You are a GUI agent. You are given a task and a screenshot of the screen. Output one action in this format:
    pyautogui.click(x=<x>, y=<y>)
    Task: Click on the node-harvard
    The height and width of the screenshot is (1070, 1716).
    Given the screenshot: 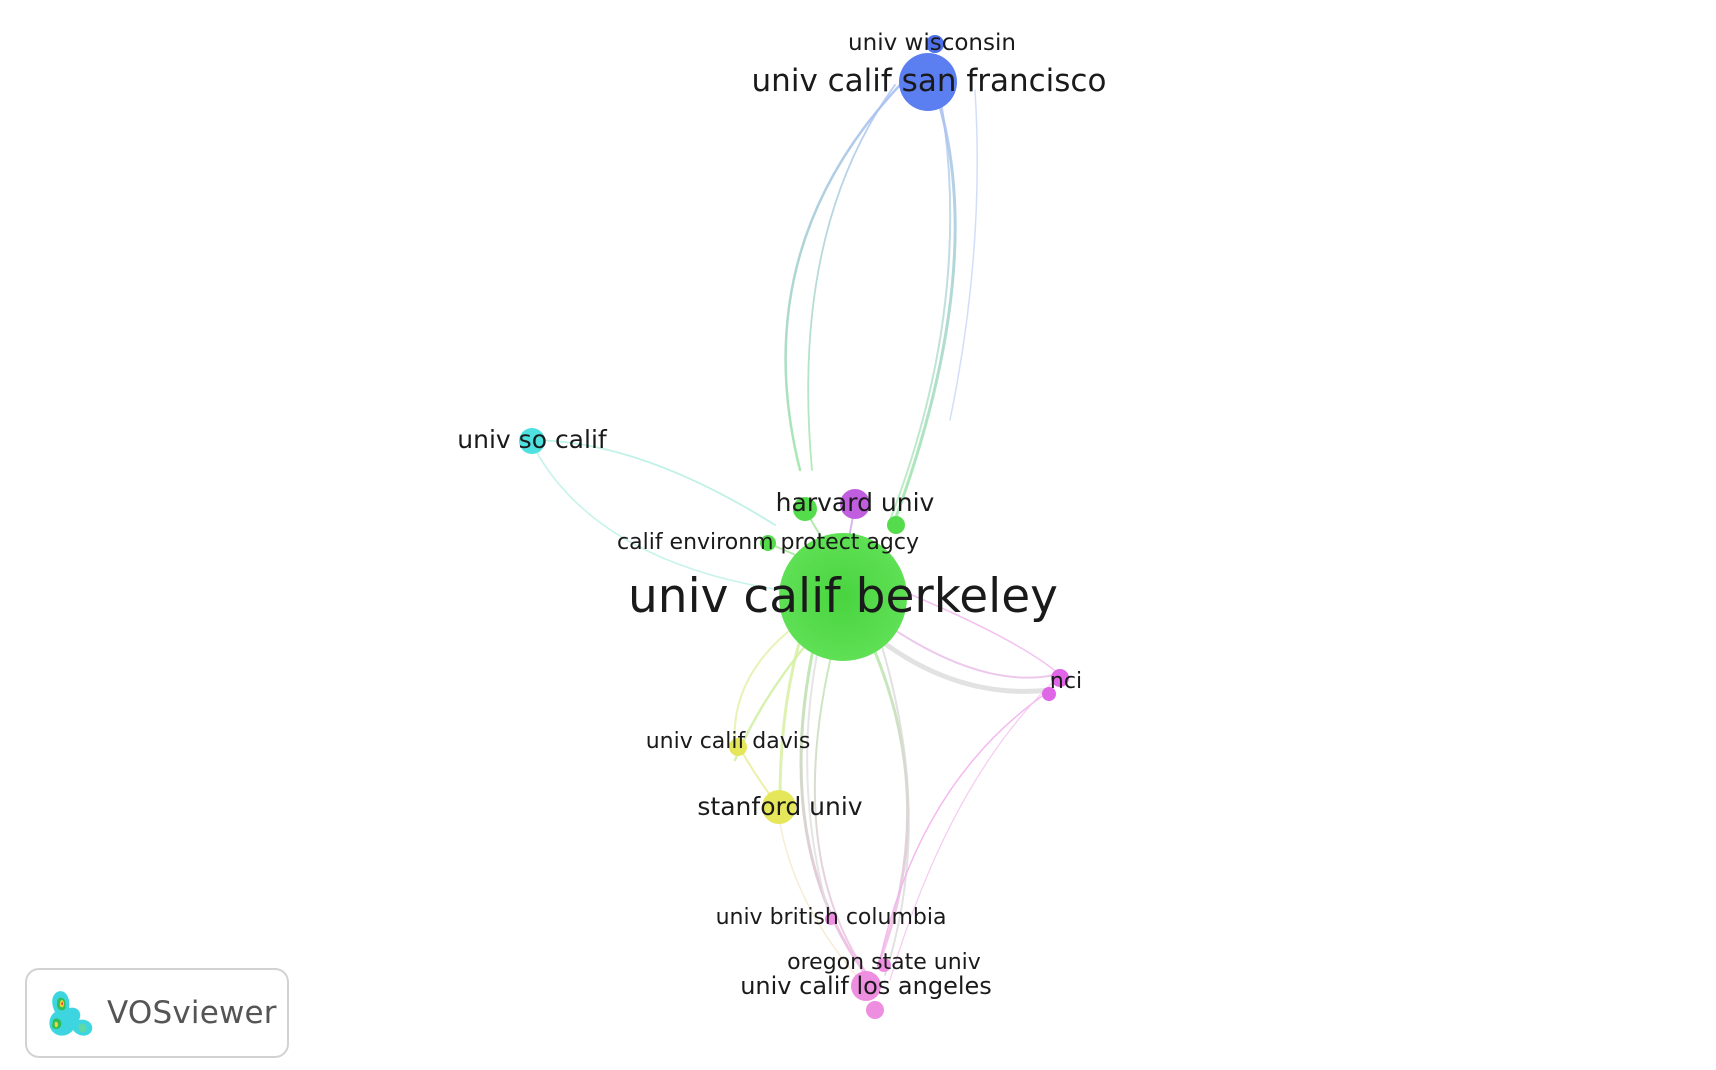 What is the action you would take?
    pyautogui.click(x=855, y=504)
    